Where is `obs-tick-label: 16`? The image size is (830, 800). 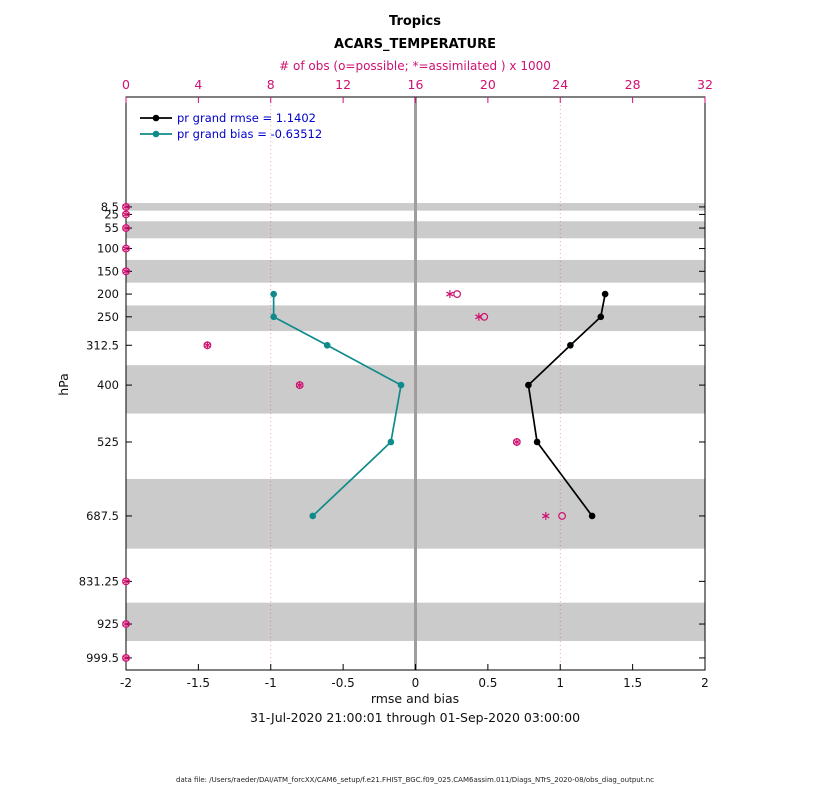 obs-tick-label: 16 is located at coordinates (416, 84).